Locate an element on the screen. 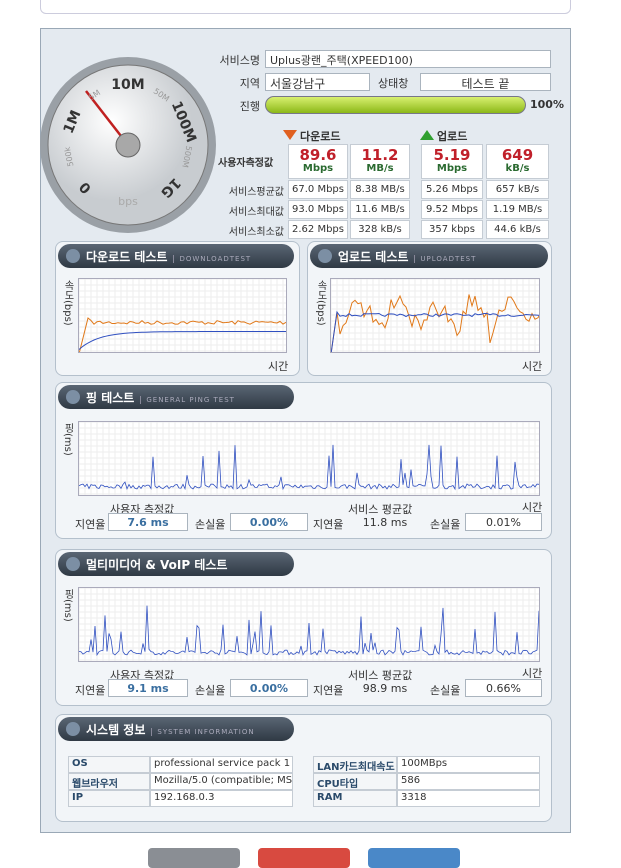  system-cell: 100MBps is located at coordinates (468, 764).